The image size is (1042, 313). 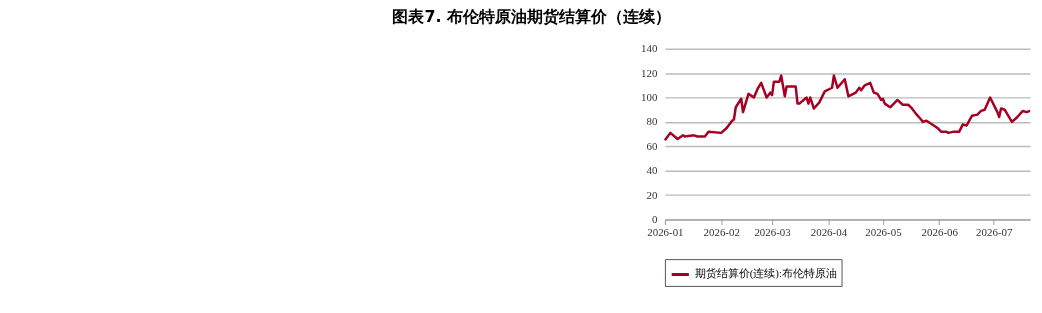 What do you see at coordinates (649, 48) in the screenshot?
I see `y-tick-label: 140` at bounding box center [649, 48].